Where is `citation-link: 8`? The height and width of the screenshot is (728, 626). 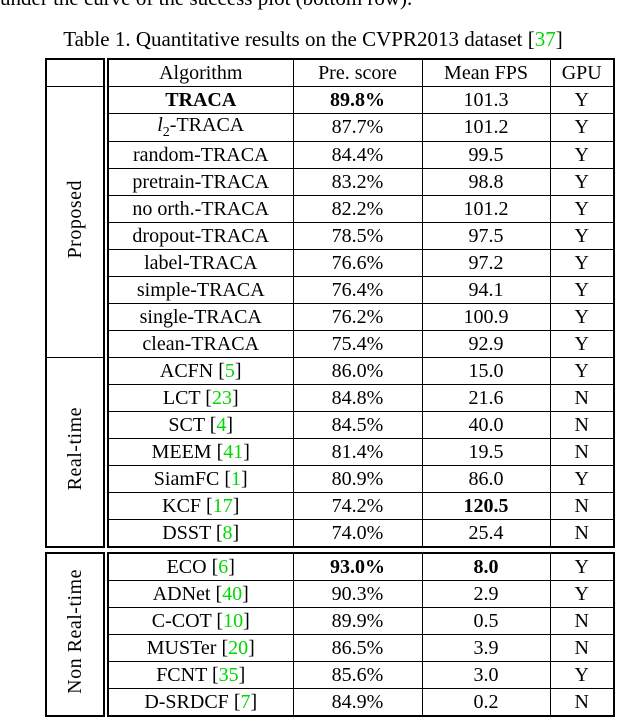 citation-link: 8 is located at coordinates (227, 532).